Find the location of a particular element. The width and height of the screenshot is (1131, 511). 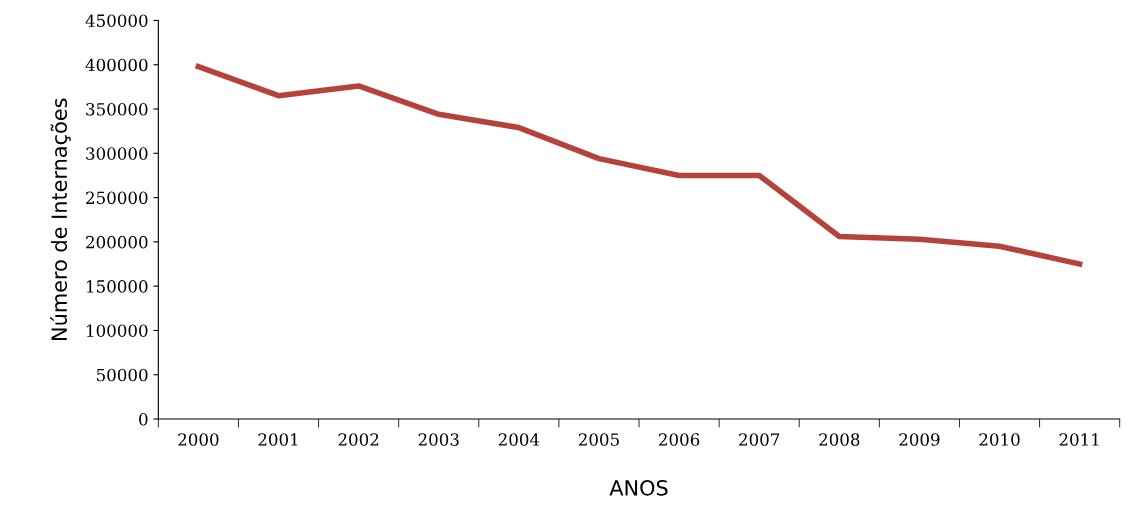

x-tick-label: 2006 is located at coordinates (679, 439).